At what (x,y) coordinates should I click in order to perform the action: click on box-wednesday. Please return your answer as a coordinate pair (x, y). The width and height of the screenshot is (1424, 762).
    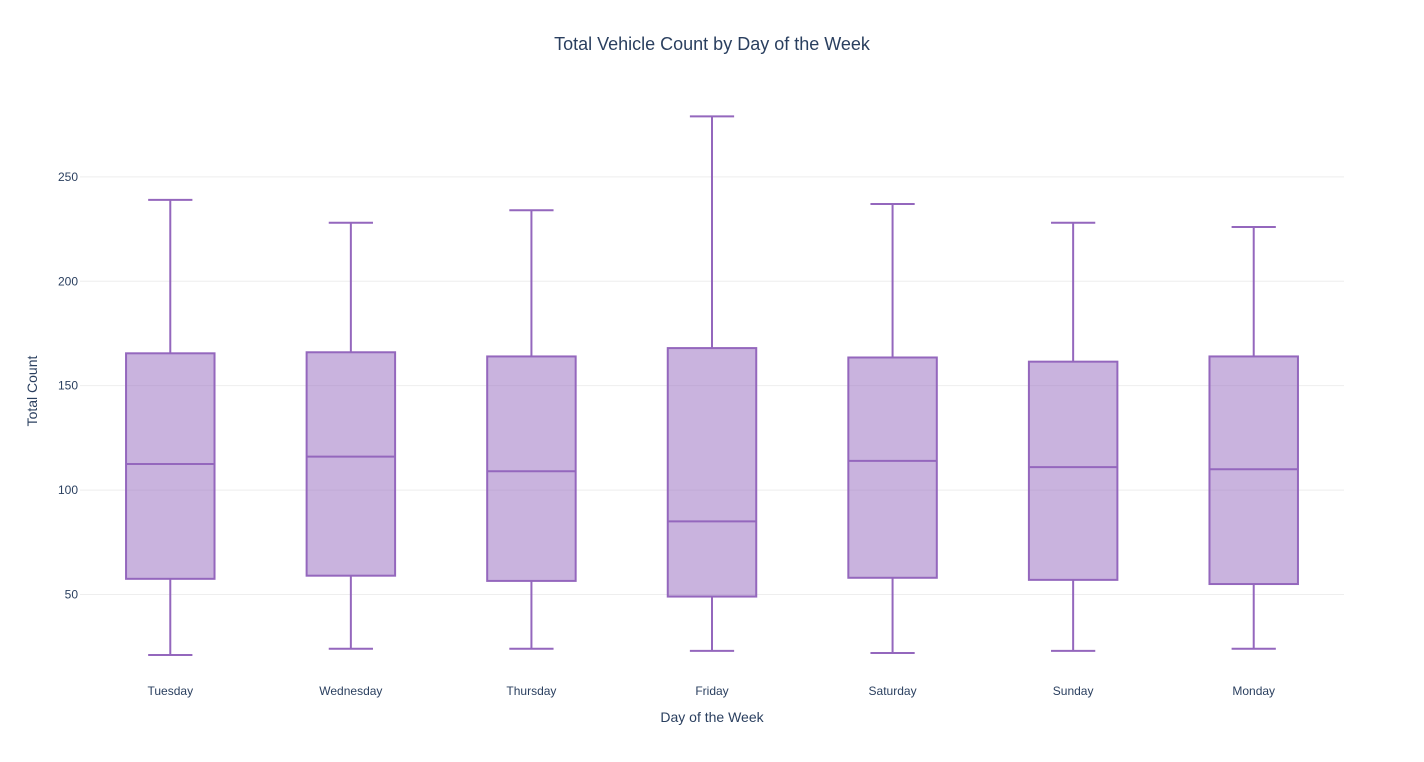
    Looking at the image, I should click on (351, 435).